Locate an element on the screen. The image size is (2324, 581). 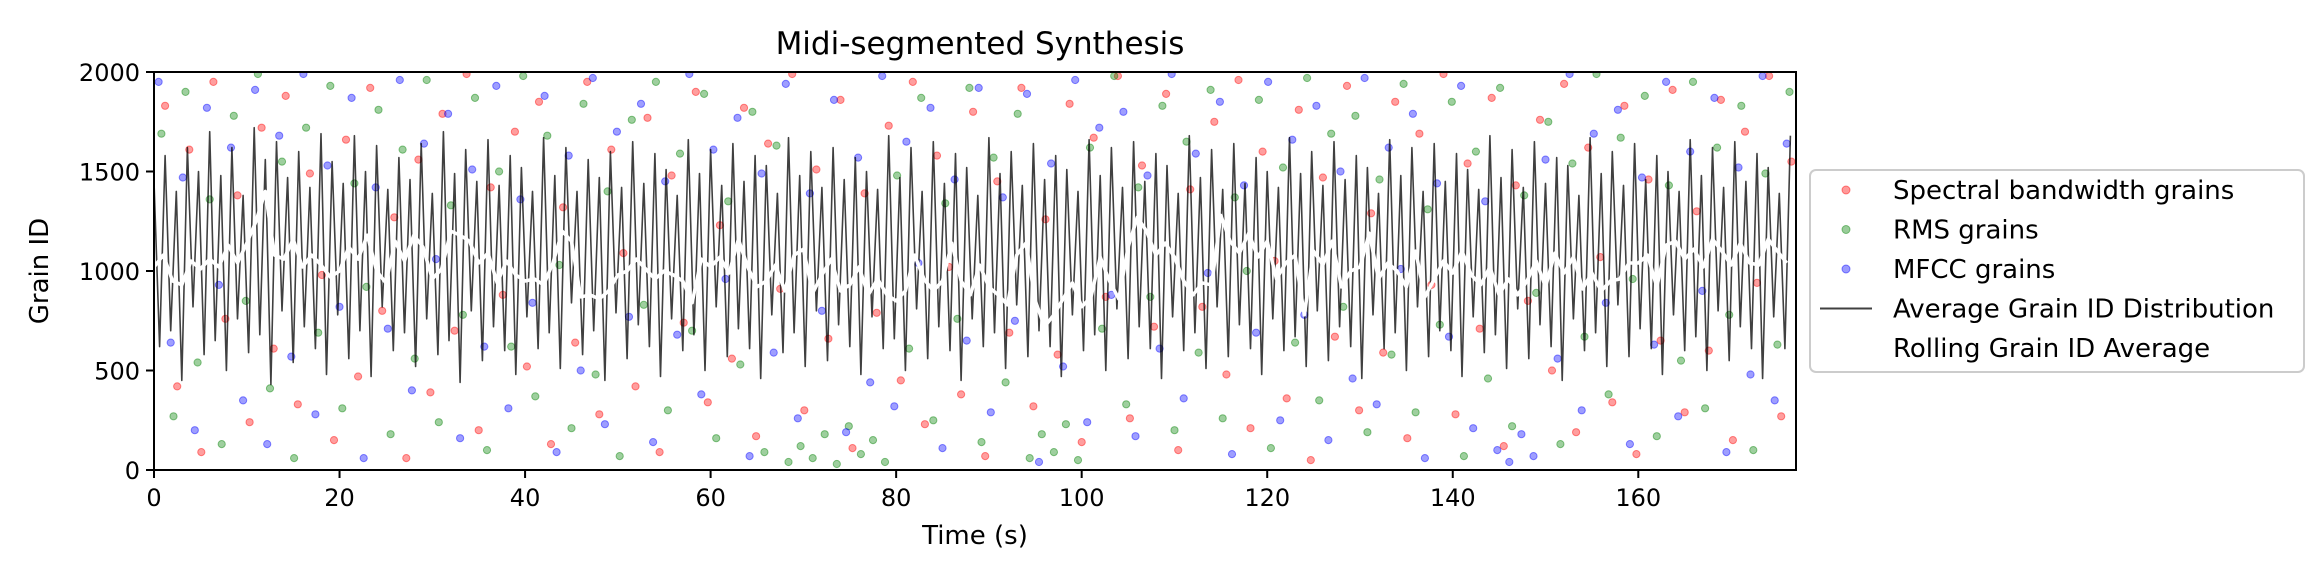
legend-label: RMS grains is located at coordinates (1966, 231).